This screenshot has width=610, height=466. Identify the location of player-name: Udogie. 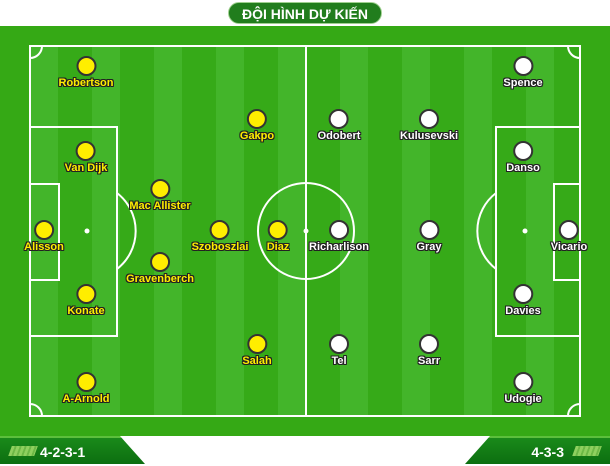
(523, 399).